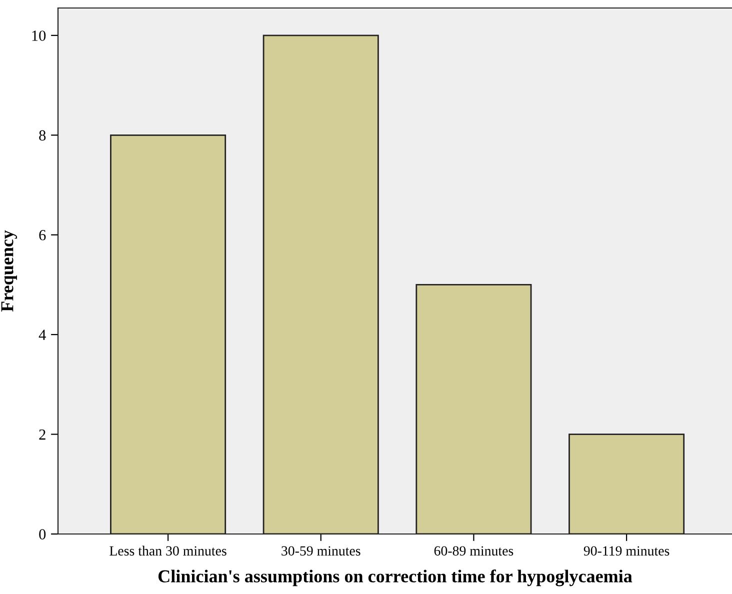 The height and width of the screenshot is (594, 732). I want to click on x-tick-label: 60-89 minutes, so click(474, 551).